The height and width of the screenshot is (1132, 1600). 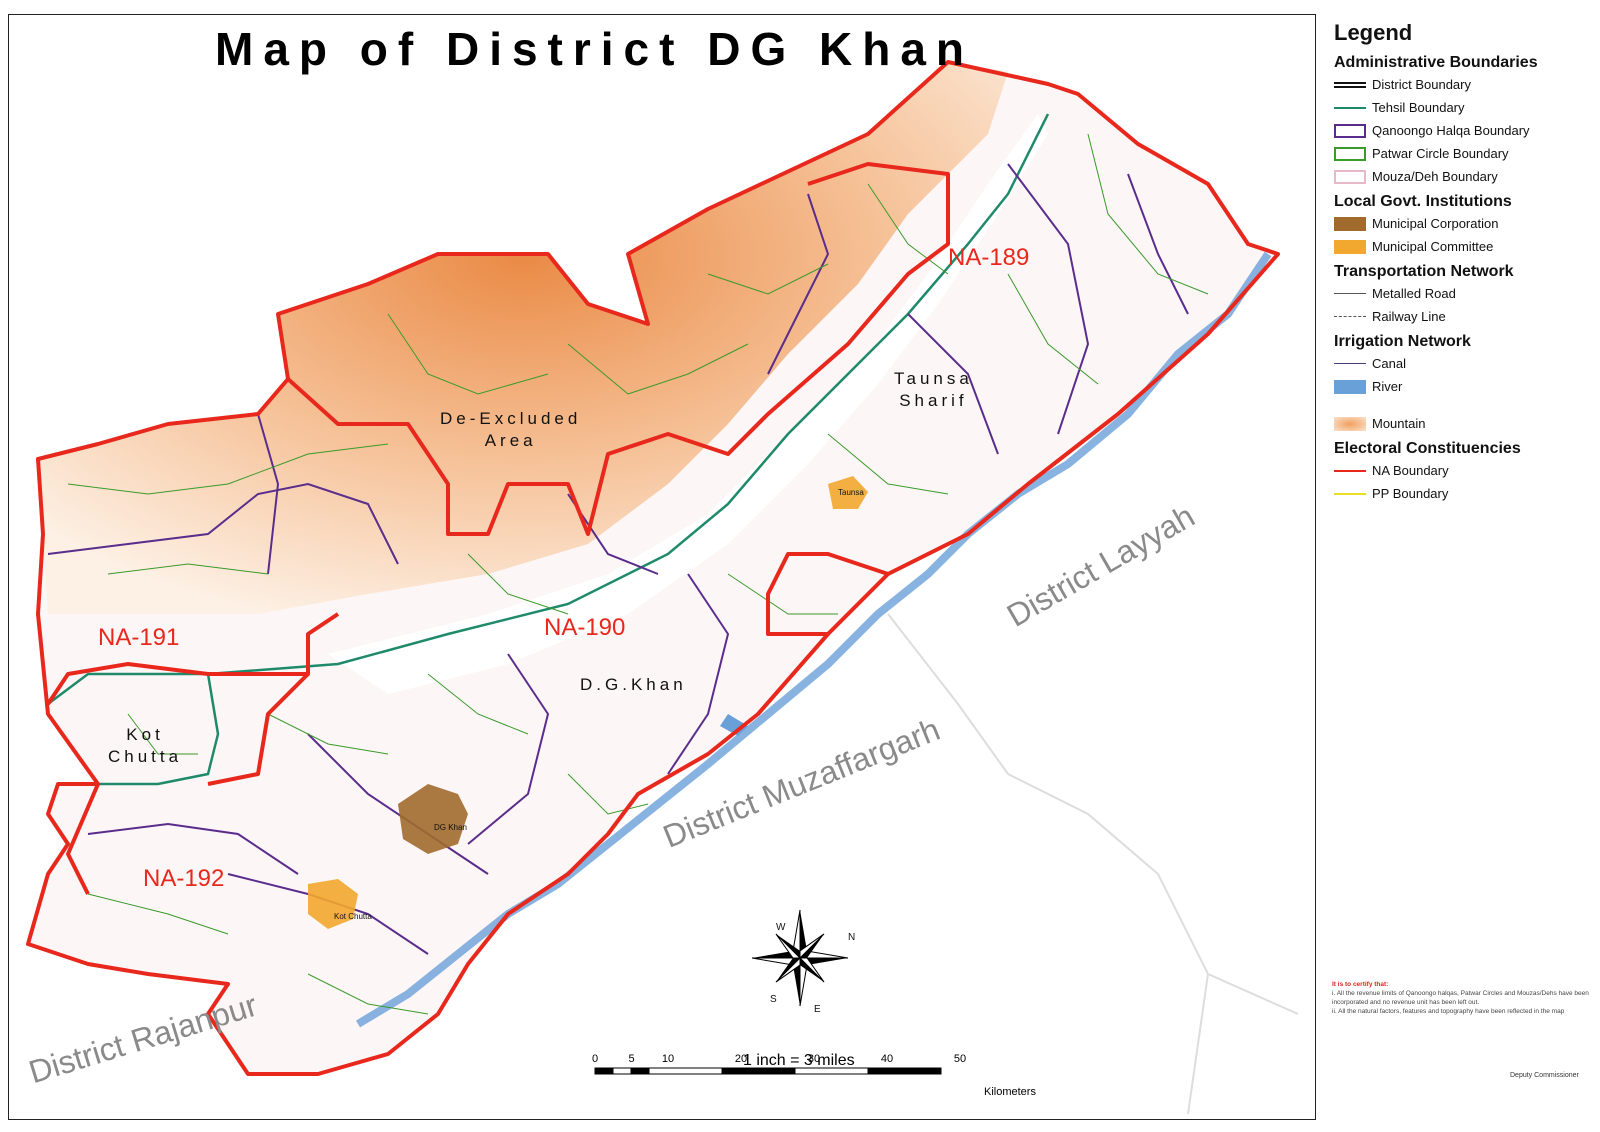 I want to click on legend-label: Railway Line, so click(x=1409, y=316).